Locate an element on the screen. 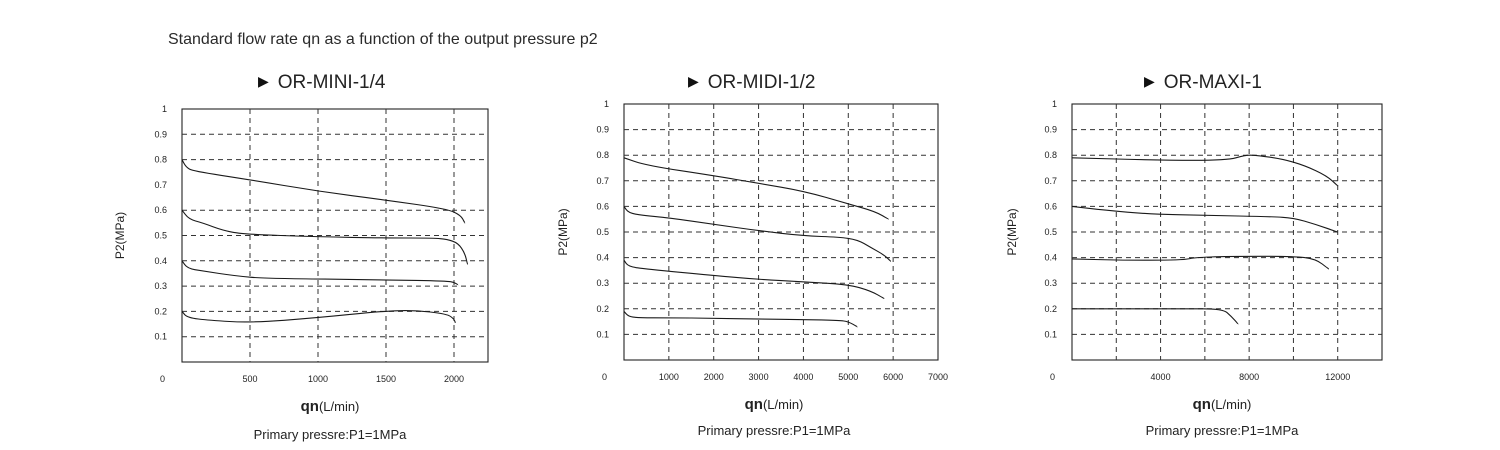  x-tick-label: 3000 is located at coordinates (759, 377).